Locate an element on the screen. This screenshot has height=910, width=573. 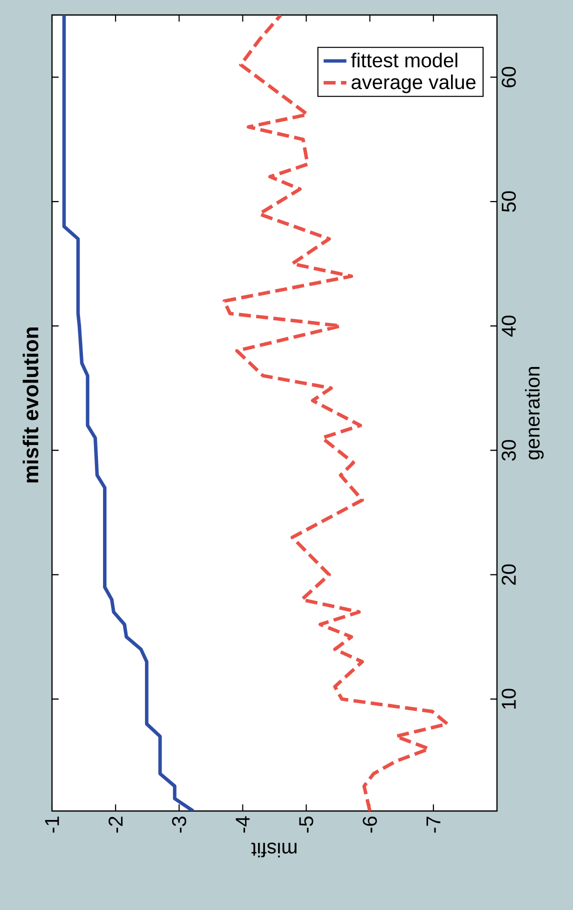
x-tick-label: -6 is located at coordinates (369, 824).